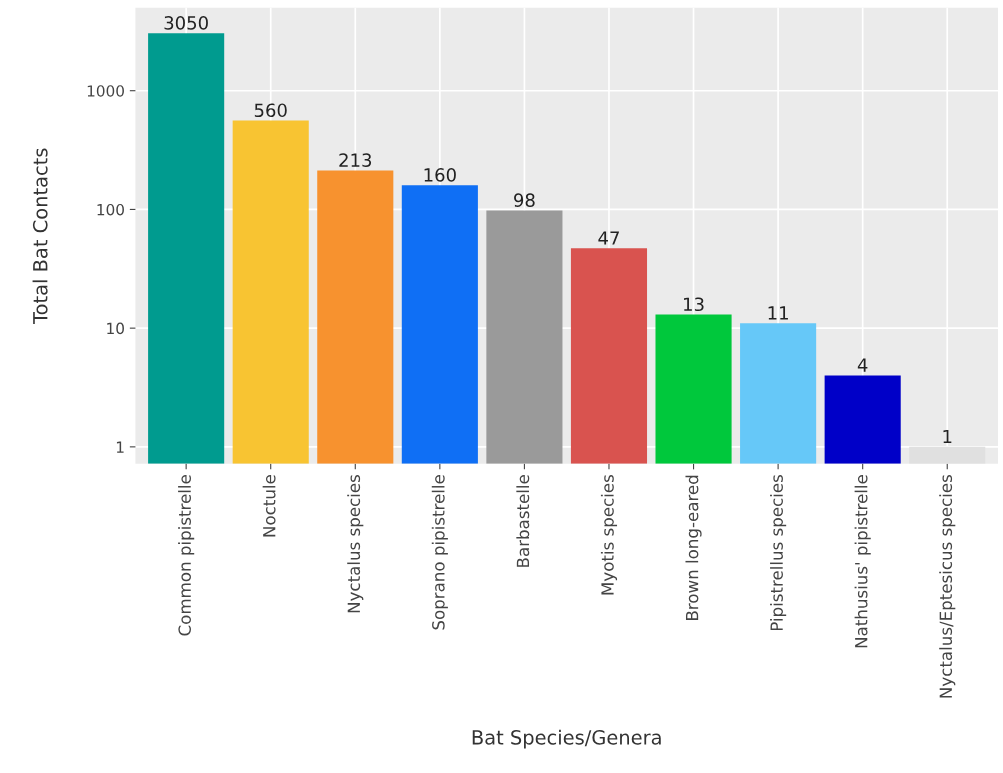  Describe the element at coordinates (355, 544) in the screenshot. I see `x-tick-label: Nyctalus species` at that location.